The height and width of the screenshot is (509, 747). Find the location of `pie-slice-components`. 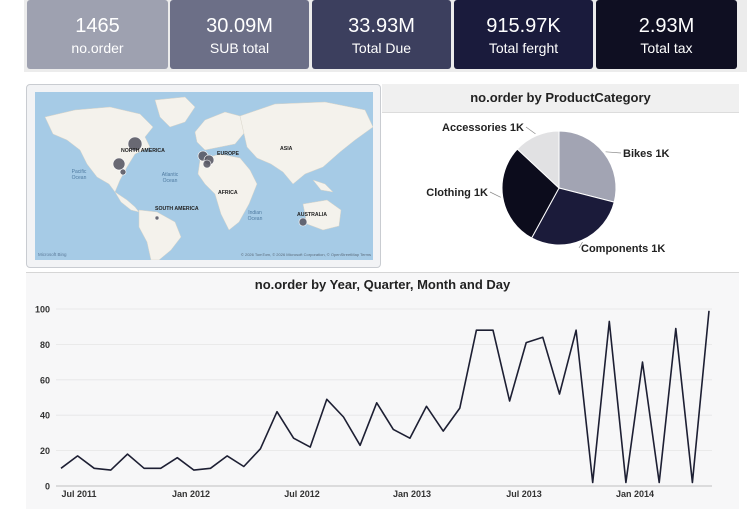

pie-slice-components is located at coordinates (572, 216).